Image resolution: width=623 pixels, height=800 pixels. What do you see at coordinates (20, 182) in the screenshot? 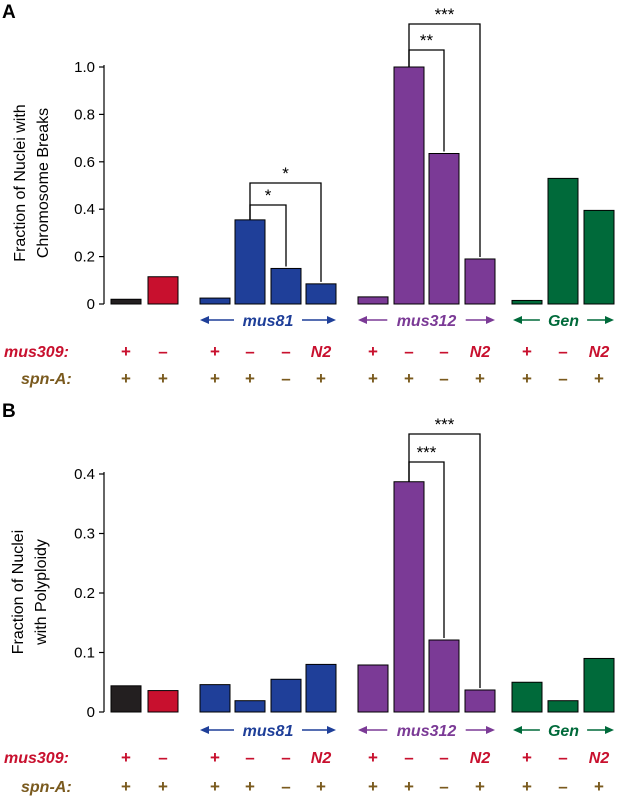
I see `panel-a-y-axis-label: Fraction of Nuclei with` at bounding box center [20, 182].